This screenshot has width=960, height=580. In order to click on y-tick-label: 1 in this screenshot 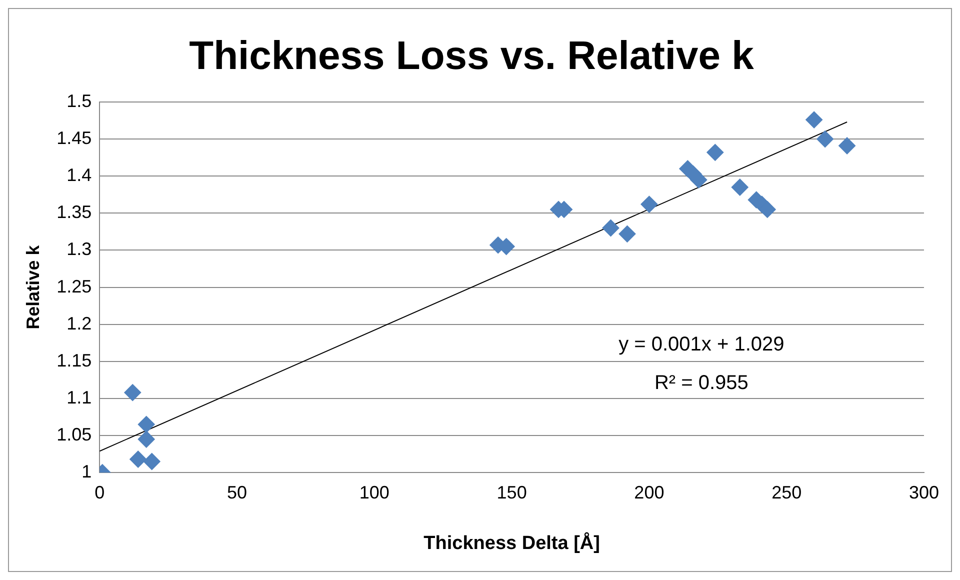, I will do `click(87, 472)`.